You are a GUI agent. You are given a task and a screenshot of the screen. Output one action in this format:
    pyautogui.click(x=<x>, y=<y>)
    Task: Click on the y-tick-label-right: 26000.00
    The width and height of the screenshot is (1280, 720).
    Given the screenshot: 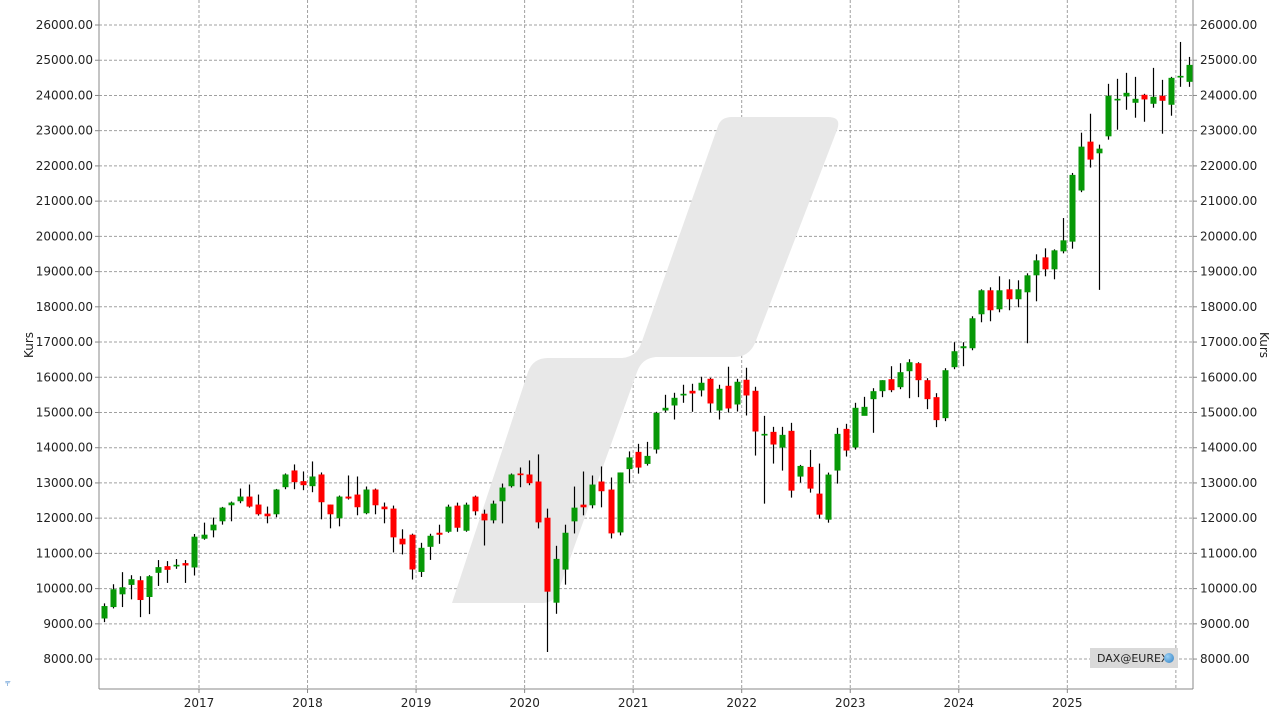 What is the action you would take?
    pyautogui.click(x=1228, y=25)
    